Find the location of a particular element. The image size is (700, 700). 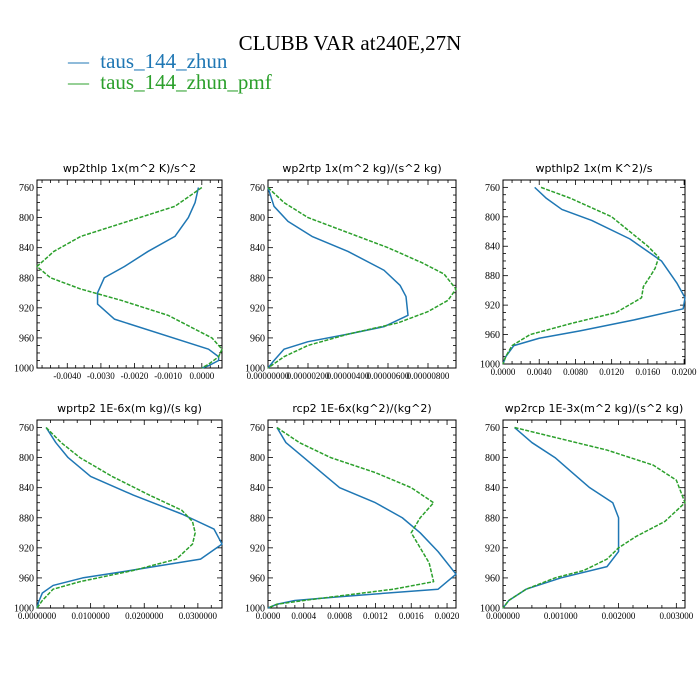

x-tick-label: 0.0004 is located at coordinates (303, 616).